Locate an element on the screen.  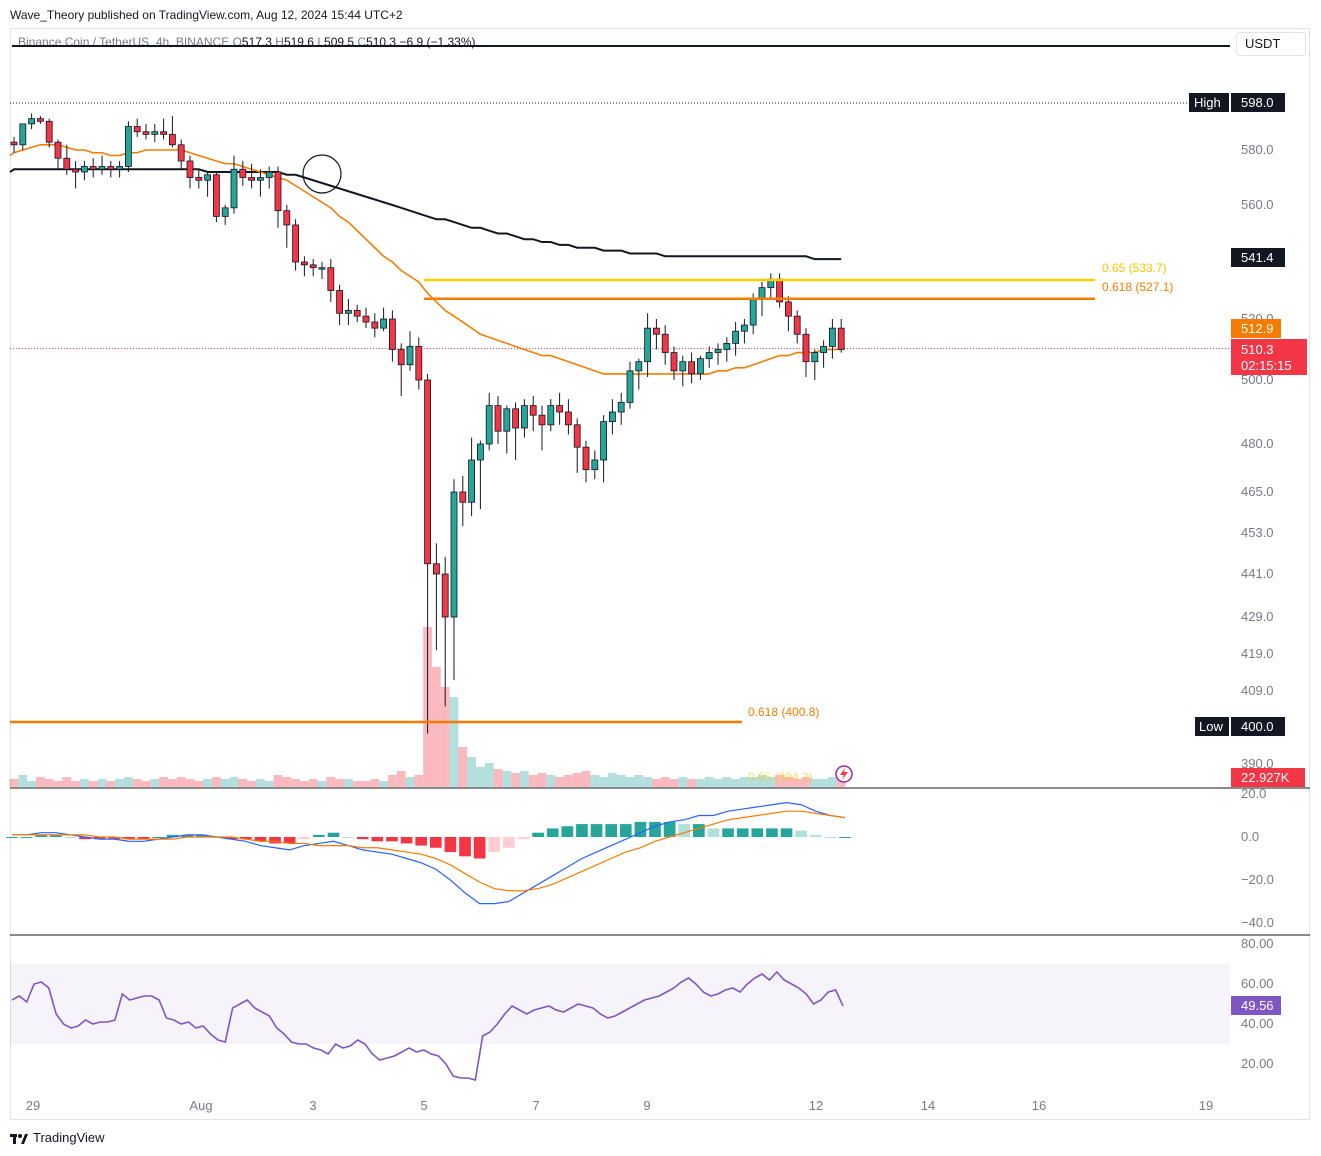
close-value: 510.3 is located at coordinates (381, 42).